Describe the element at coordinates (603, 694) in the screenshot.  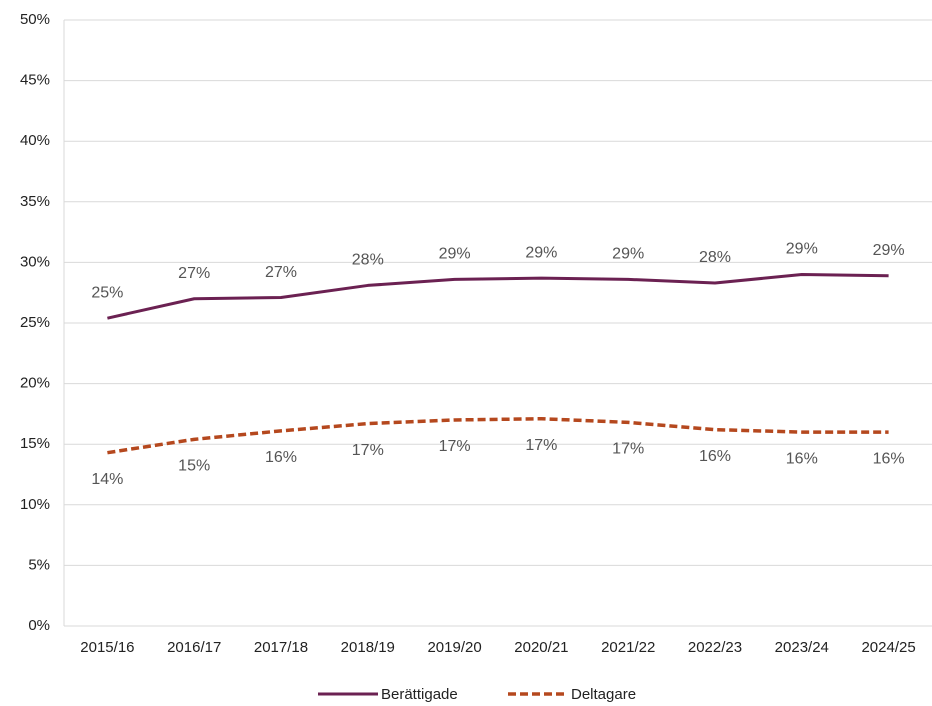
I see `legend-label: Deltagare` at that location.